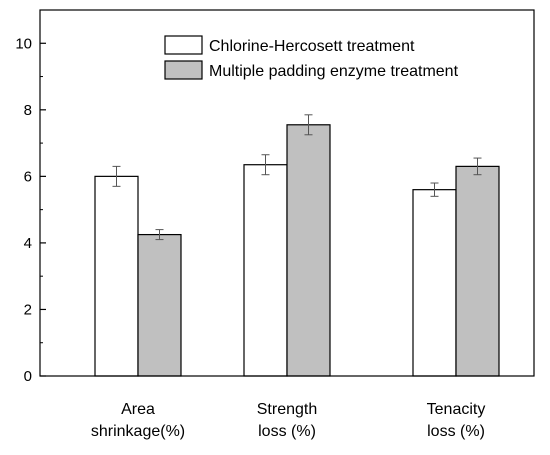 This screenshot has width=550, height=455. I want to click on y-axis: 0 2 4 6 8 10, so click(30, 210).